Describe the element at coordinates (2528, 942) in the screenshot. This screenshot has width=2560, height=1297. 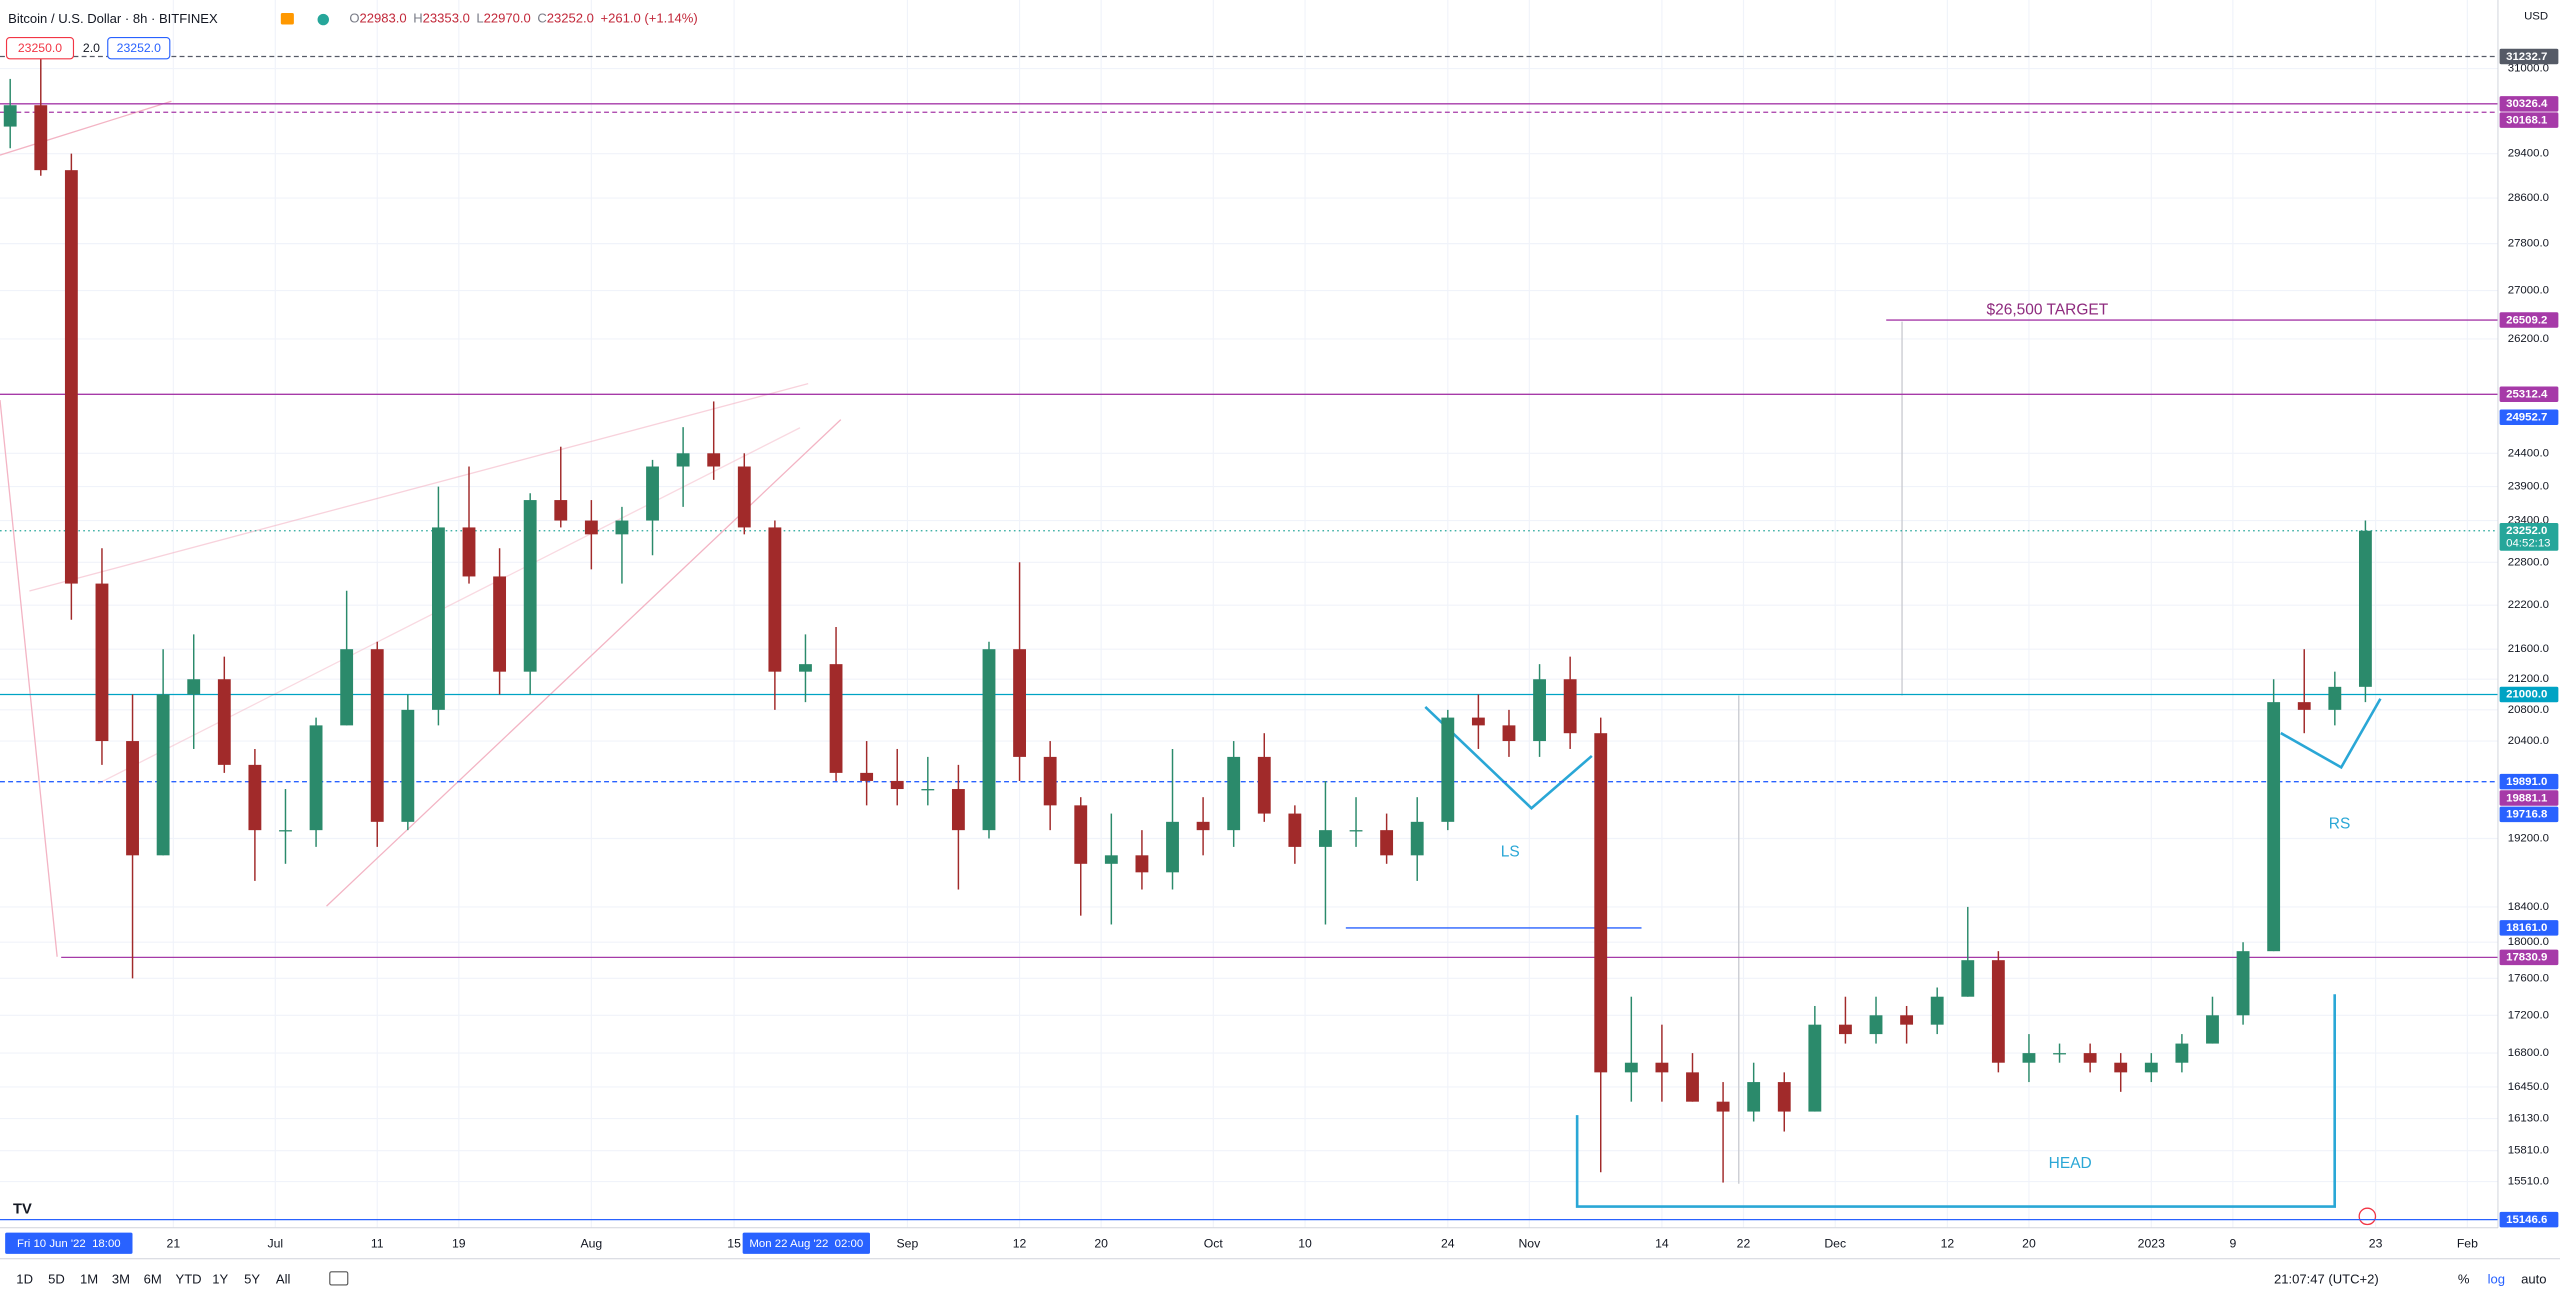
I see `y-tick-label: 18000.0` at that location.